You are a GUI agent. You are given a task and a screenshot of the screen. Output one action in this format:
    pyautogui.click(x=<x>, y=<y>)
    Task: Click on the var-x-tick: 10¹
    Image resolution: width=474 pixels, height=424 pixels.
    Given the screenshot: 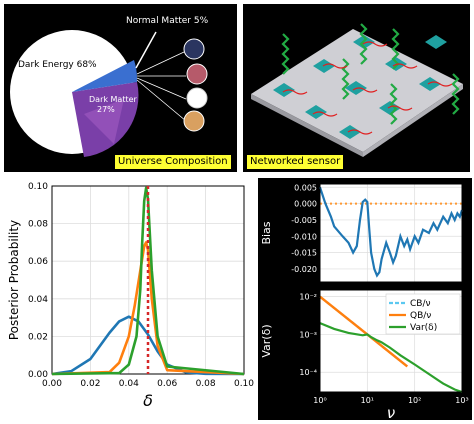 What is the action you would take?
    pyautogui.click(x=367, y=400)
    